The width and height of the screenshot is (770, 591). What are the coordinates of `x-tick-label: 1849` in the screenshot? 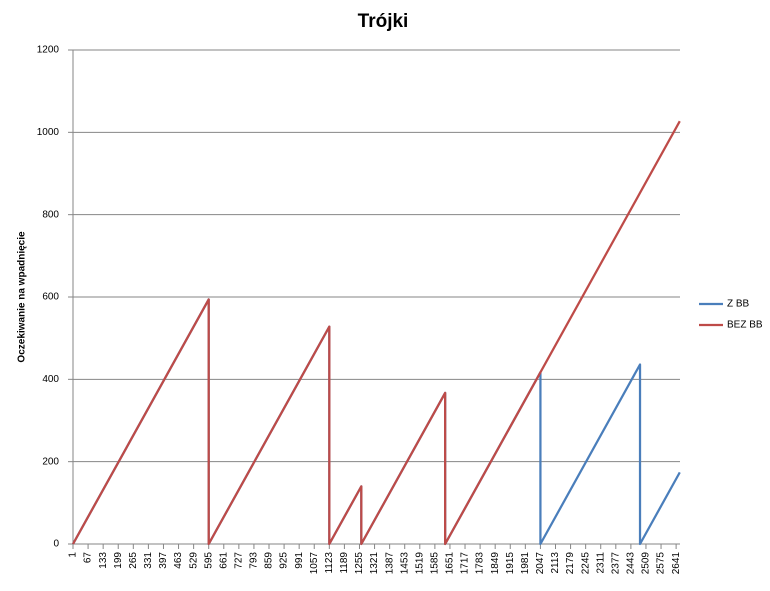 It's located at (495, 563).